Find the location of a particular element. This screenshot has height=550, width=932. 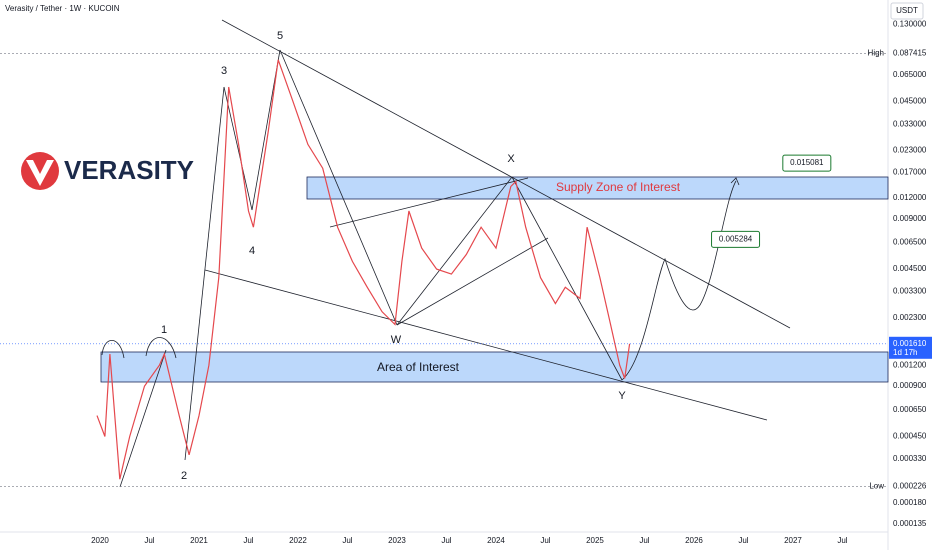

wave-label: W is located at coordinates (396, 340).